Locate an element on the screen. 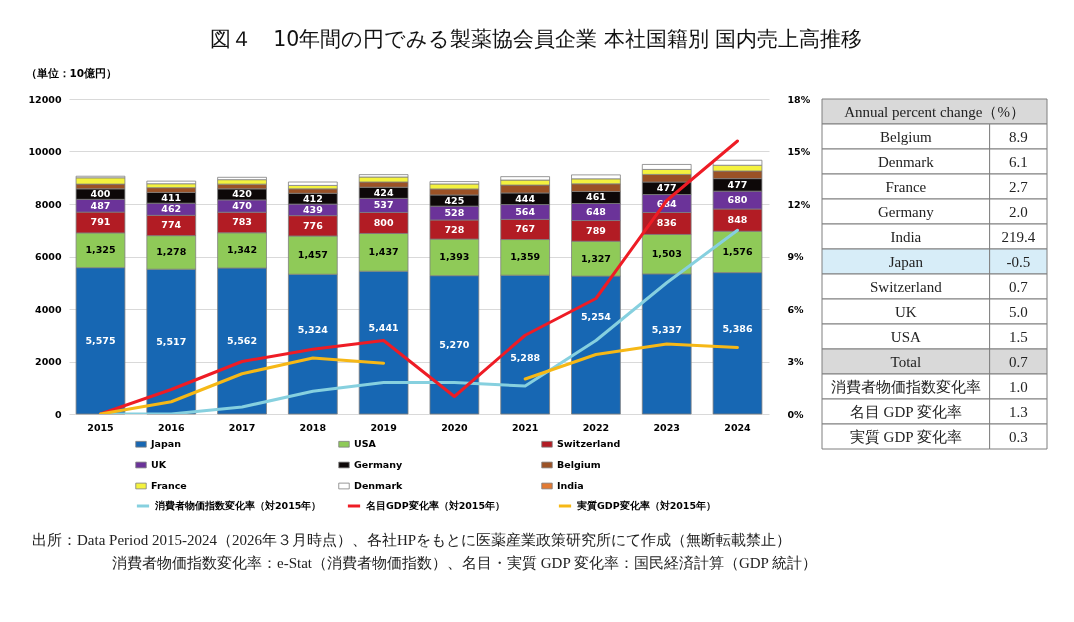 This screenshot has height=622, width=1074. data-label: 1,457 is located at coordinates (312, 255).